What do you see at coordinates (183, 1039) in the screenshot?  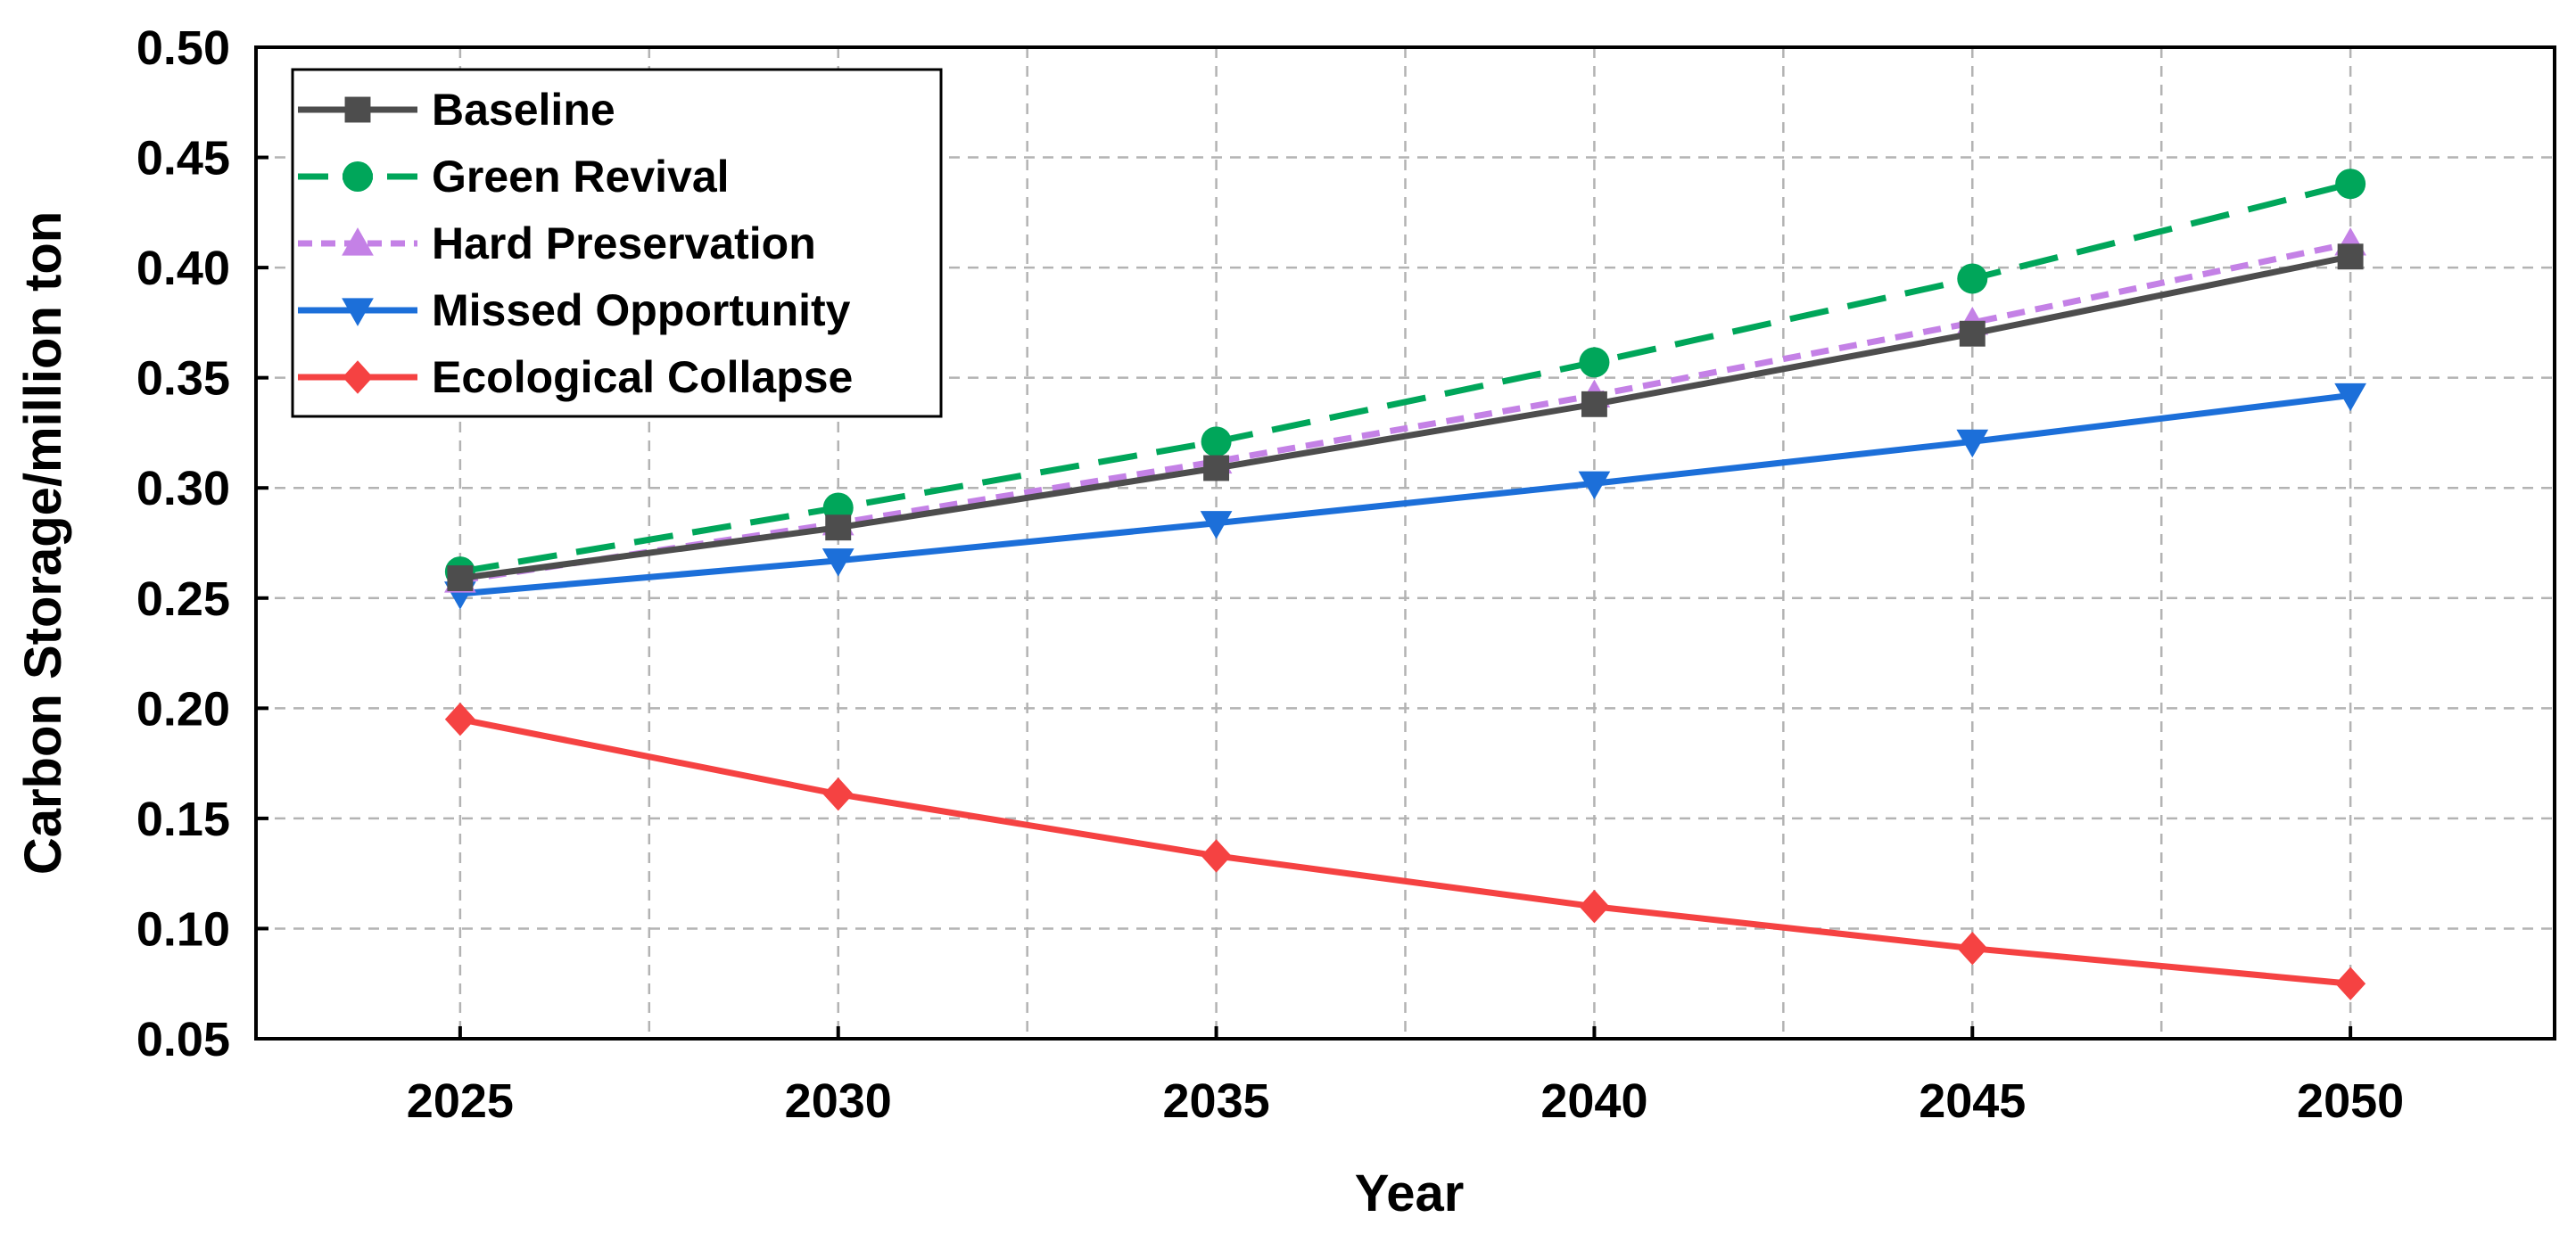 I see `y-tick-label: 0.05` at bounding box center [183, 1039].